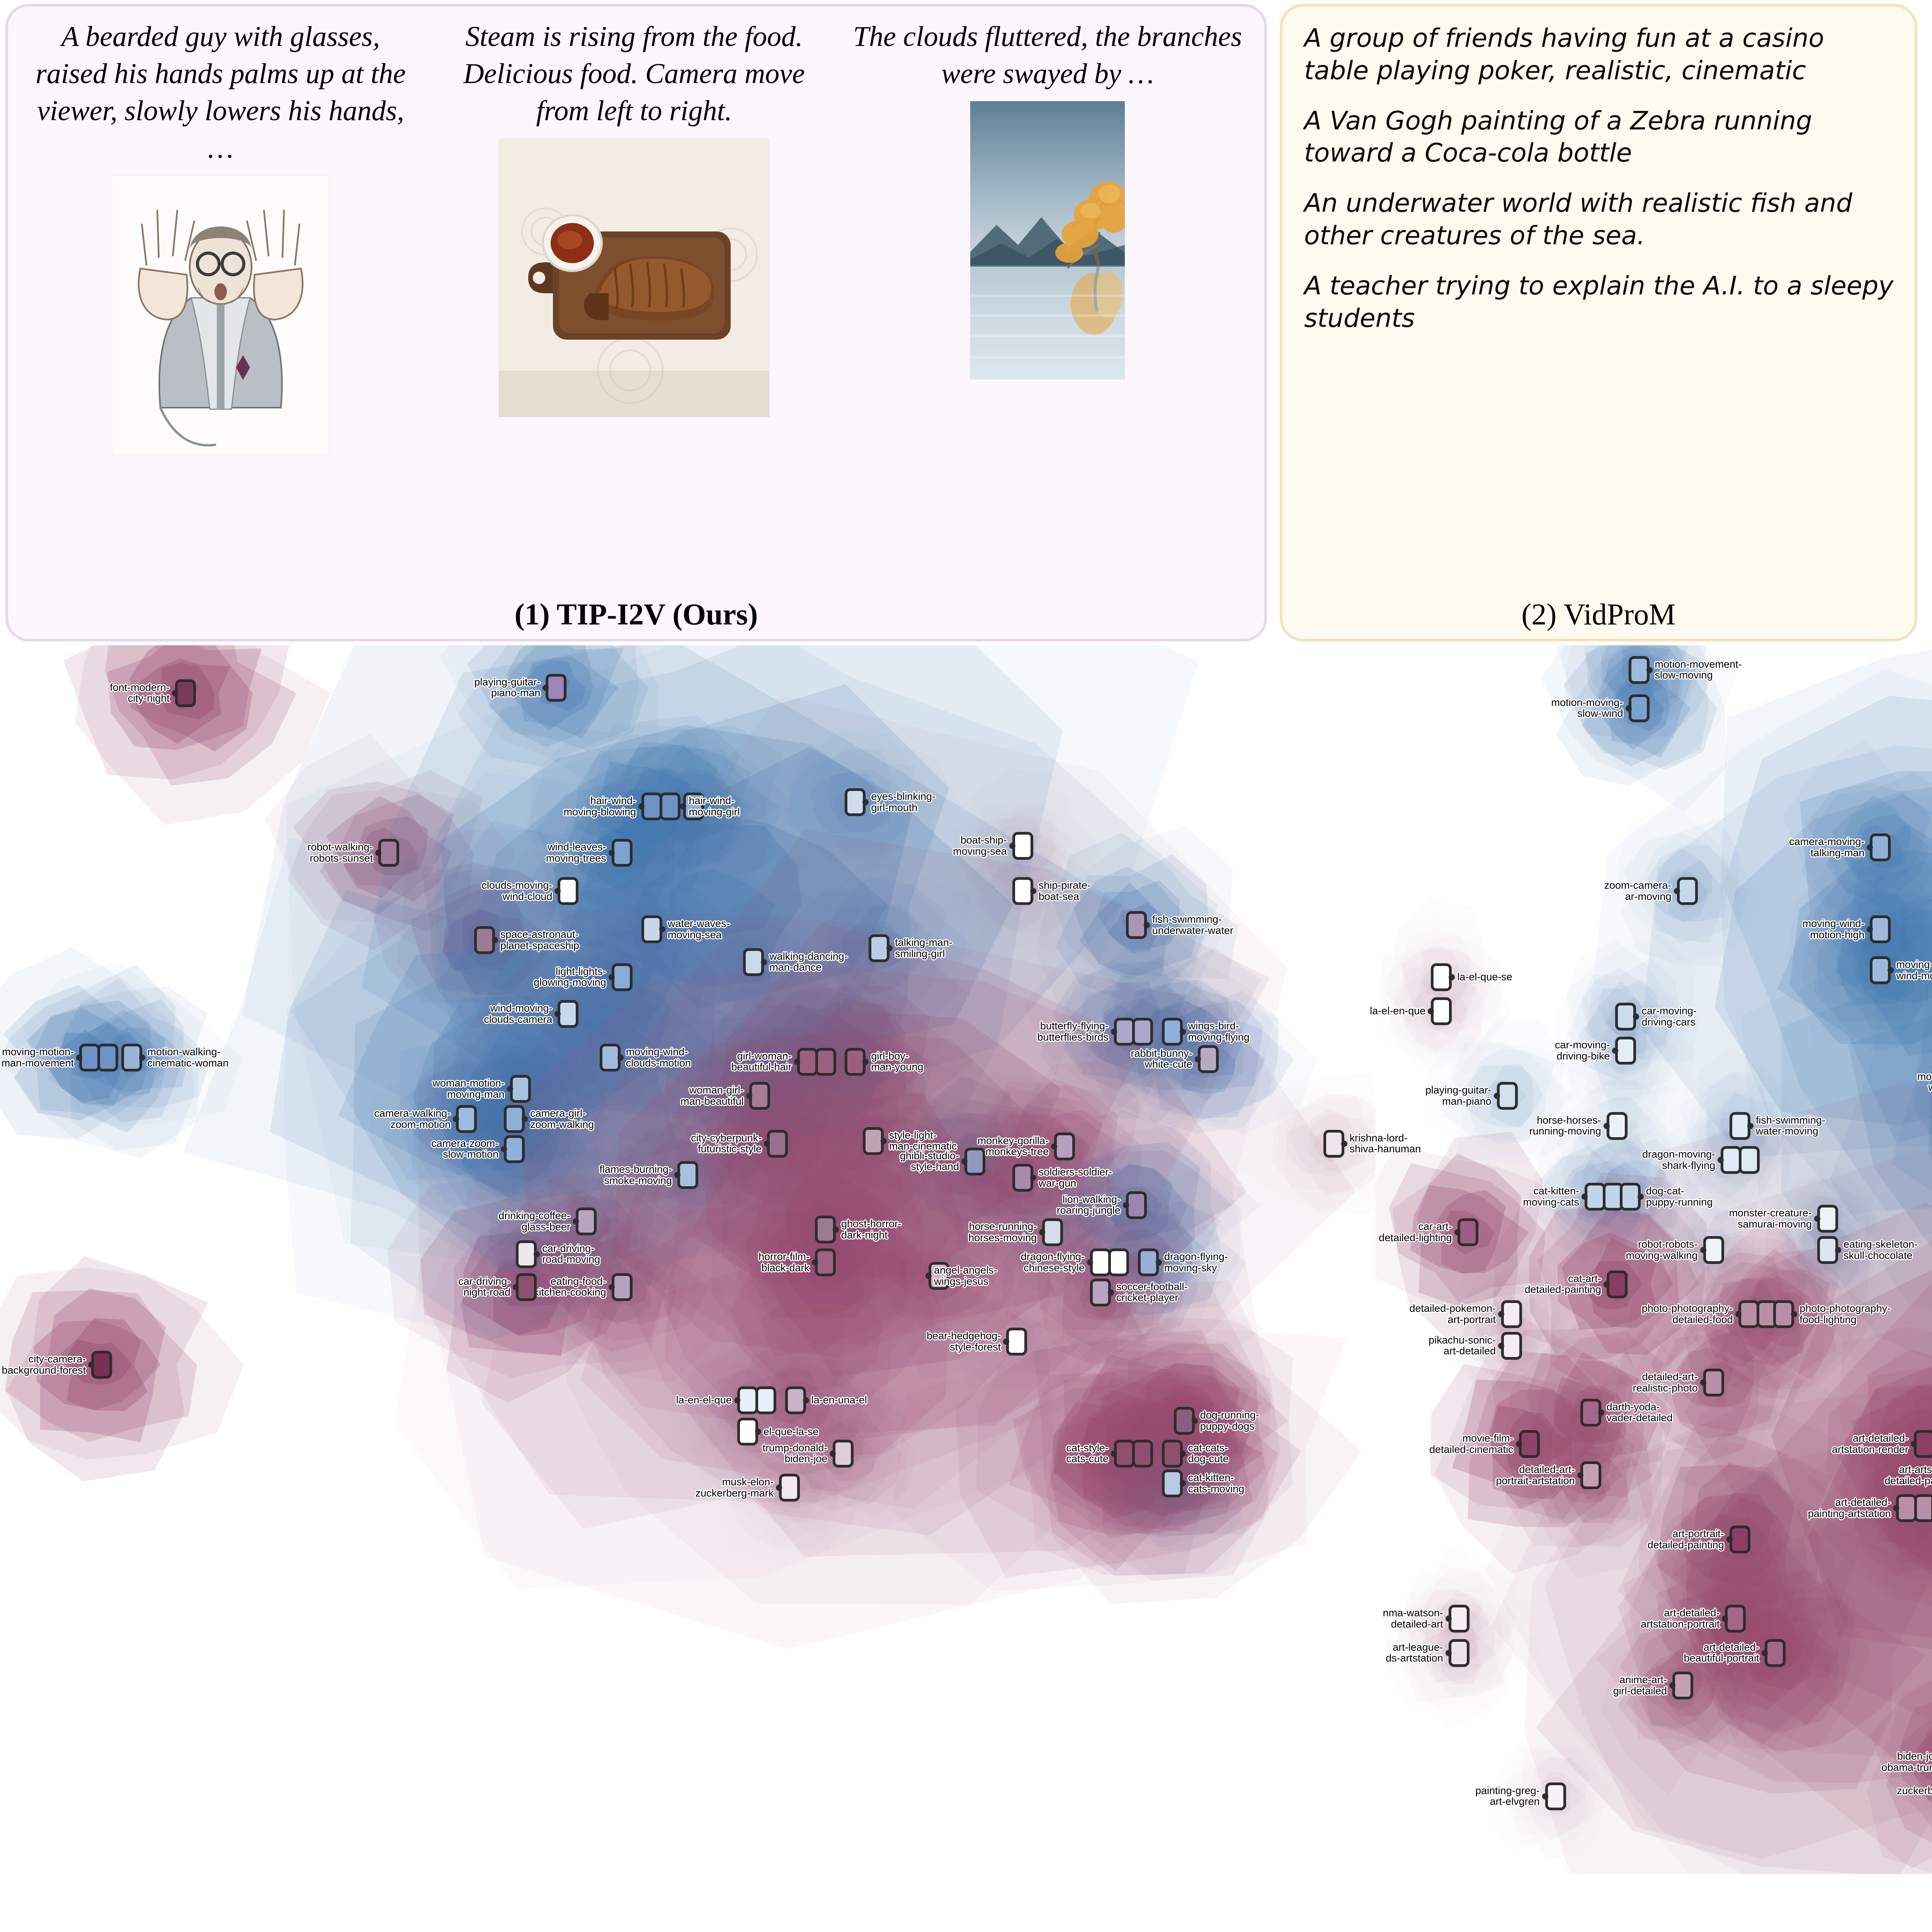 The image size is (1932, 1932). What do you see at coordinates (534, 1221) in the screenshot?
I see `cluster-label: drinking-coffee- glass-beer` at bounding box center [534, 1221].